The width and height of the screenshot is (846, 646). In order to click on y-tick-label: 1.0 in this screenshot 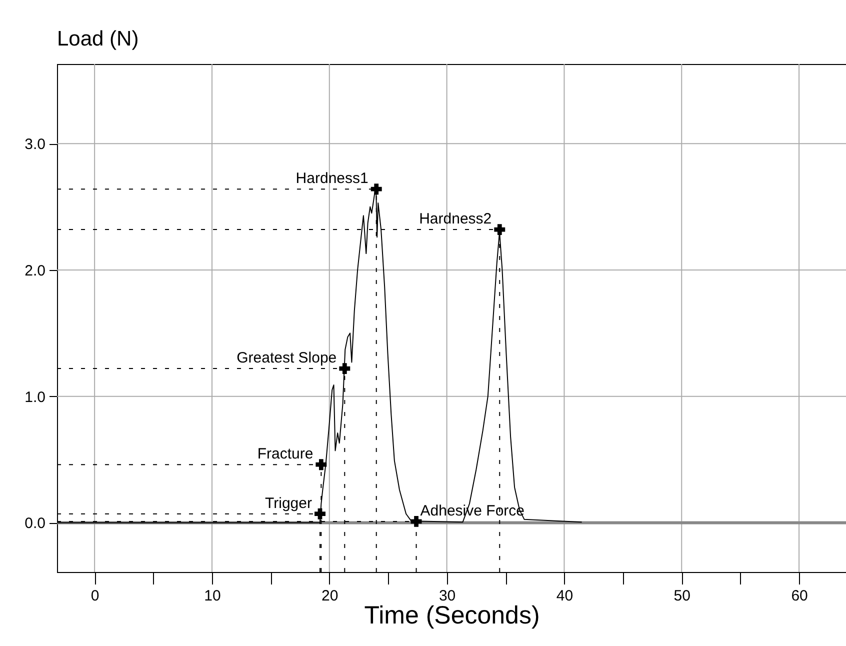, I will do `click(35, 397)`.